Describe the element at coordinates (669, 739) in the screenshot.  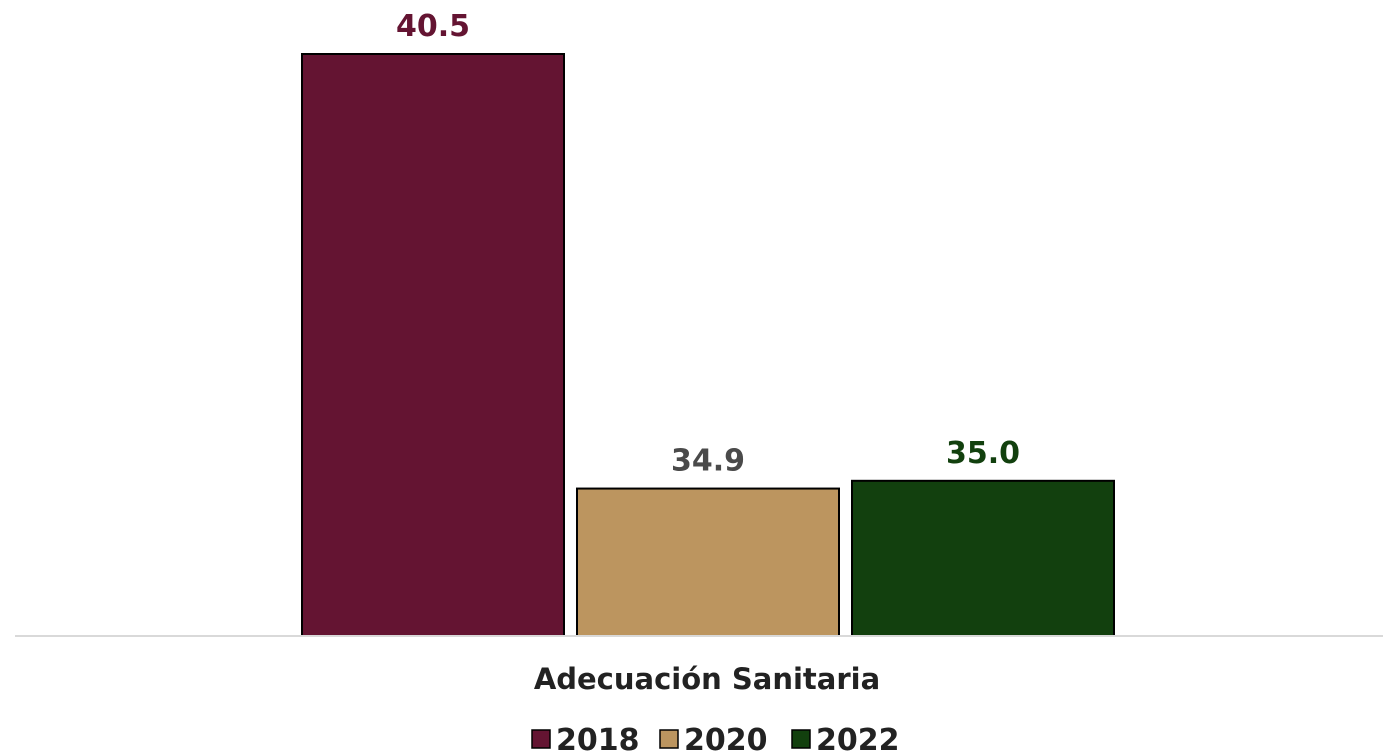
I see `legend-swatch-2020` at that location.